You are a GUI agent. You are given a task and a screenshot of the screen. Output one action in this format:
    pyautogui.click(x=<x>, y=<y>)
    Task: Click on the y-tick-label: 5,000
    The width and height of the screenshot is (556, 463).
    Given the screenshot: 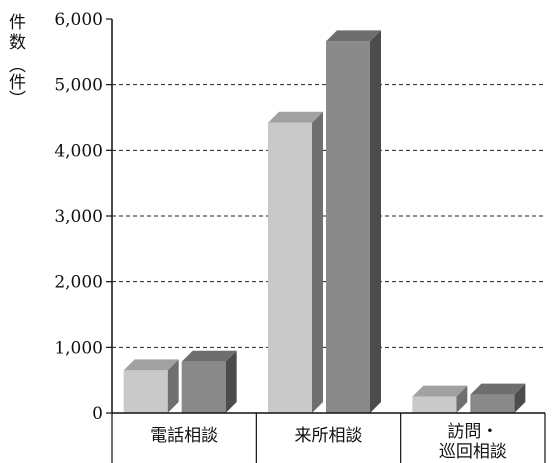 What is the action you would take?
    pyautogui.click(x=78, y=86)
    